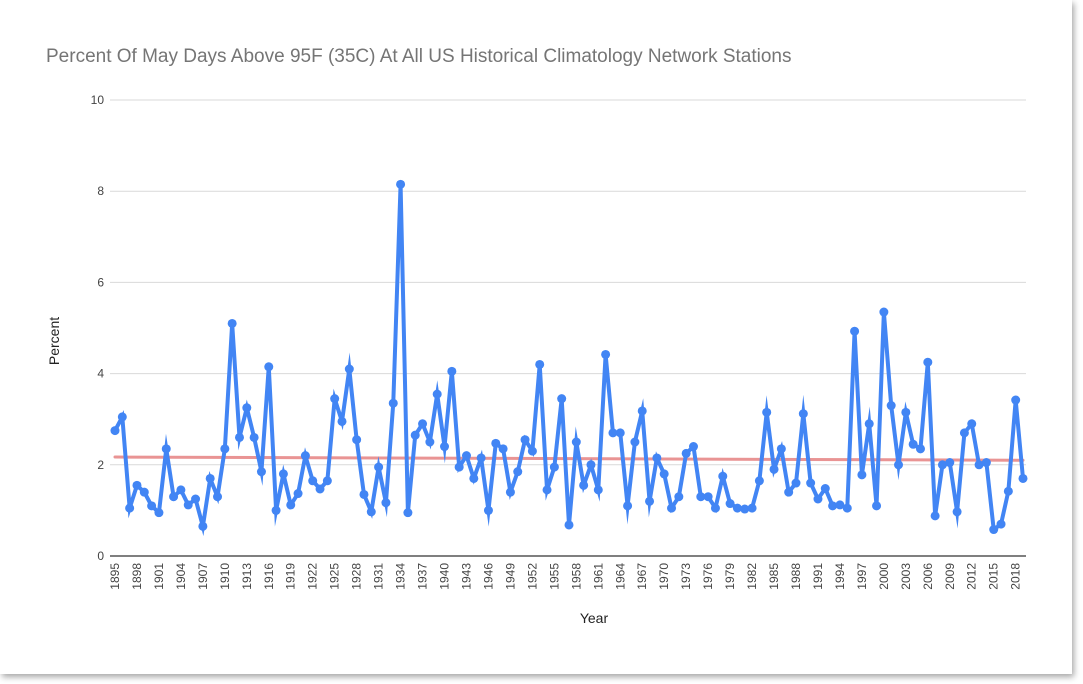 The width and height of the screenshot is (1083, 684). I want to click on x-tick-label: 1967, so click(642, 576).